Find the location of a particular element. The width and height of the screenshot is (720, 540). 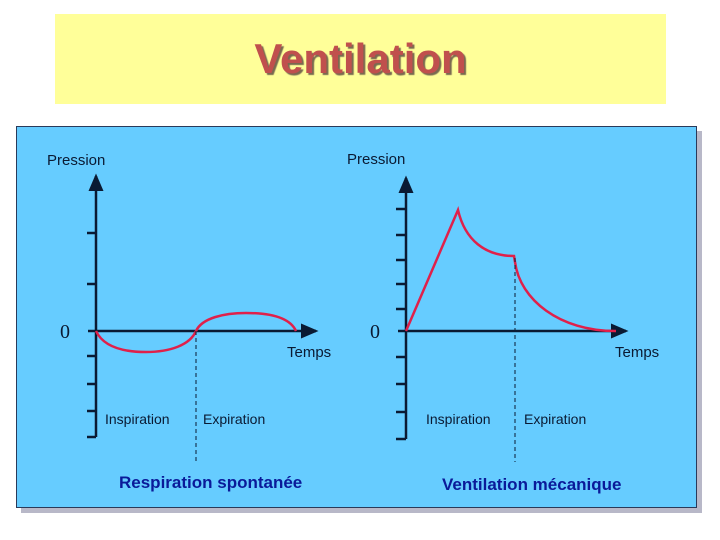

title-banner: Ventilation is located at coordinates (360, 59).